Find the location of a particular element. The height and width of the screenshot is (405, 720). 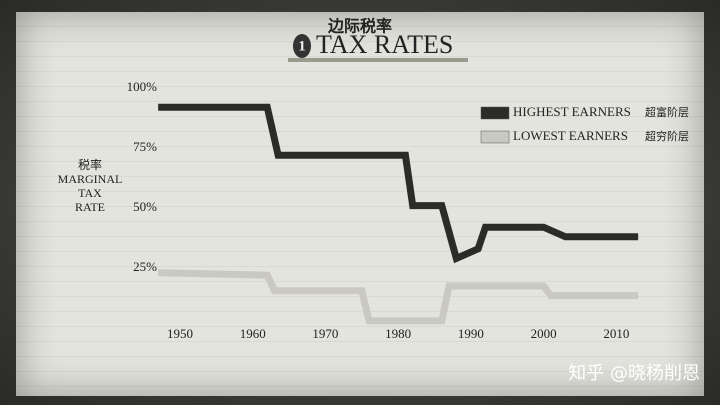

x-tick-label: 1970 is located at coordinates (325, 333).